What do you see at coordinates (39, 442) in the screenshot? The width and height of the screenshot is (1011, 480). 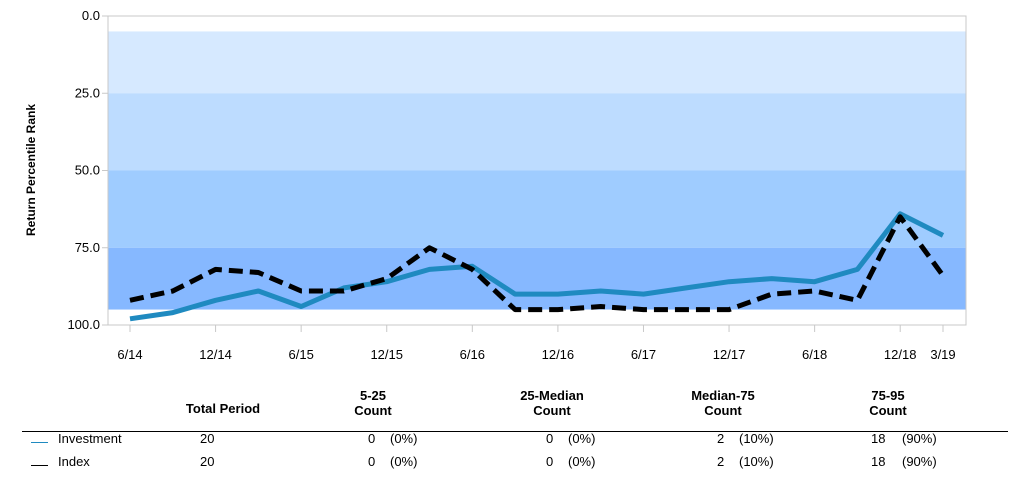 I see `investment-legend-swatch` at bounding box center [39, 442].